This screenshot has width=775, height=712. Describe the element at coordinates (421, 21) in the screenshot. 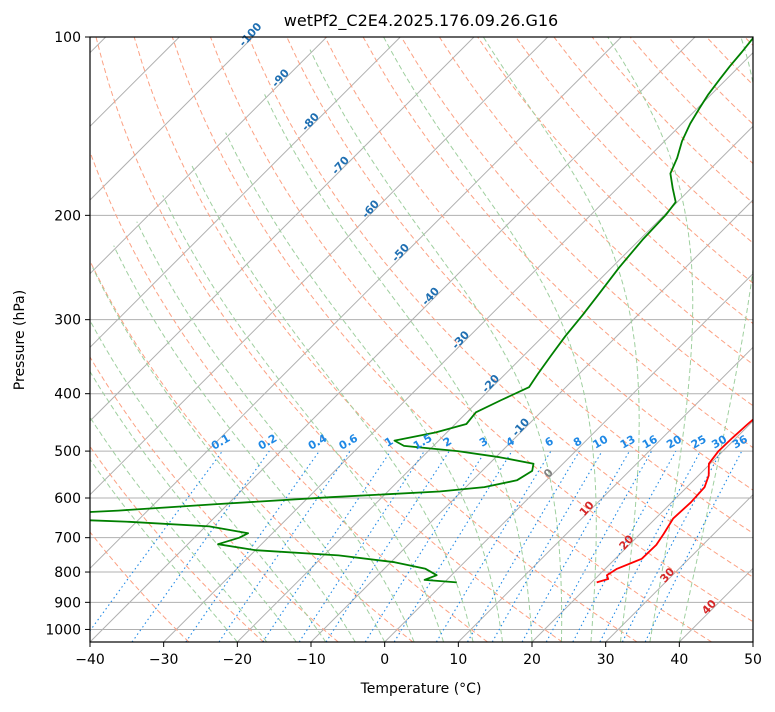

I see `chart-title: wetPf2_C2E4.2025.176.09.26.G16` at that location.